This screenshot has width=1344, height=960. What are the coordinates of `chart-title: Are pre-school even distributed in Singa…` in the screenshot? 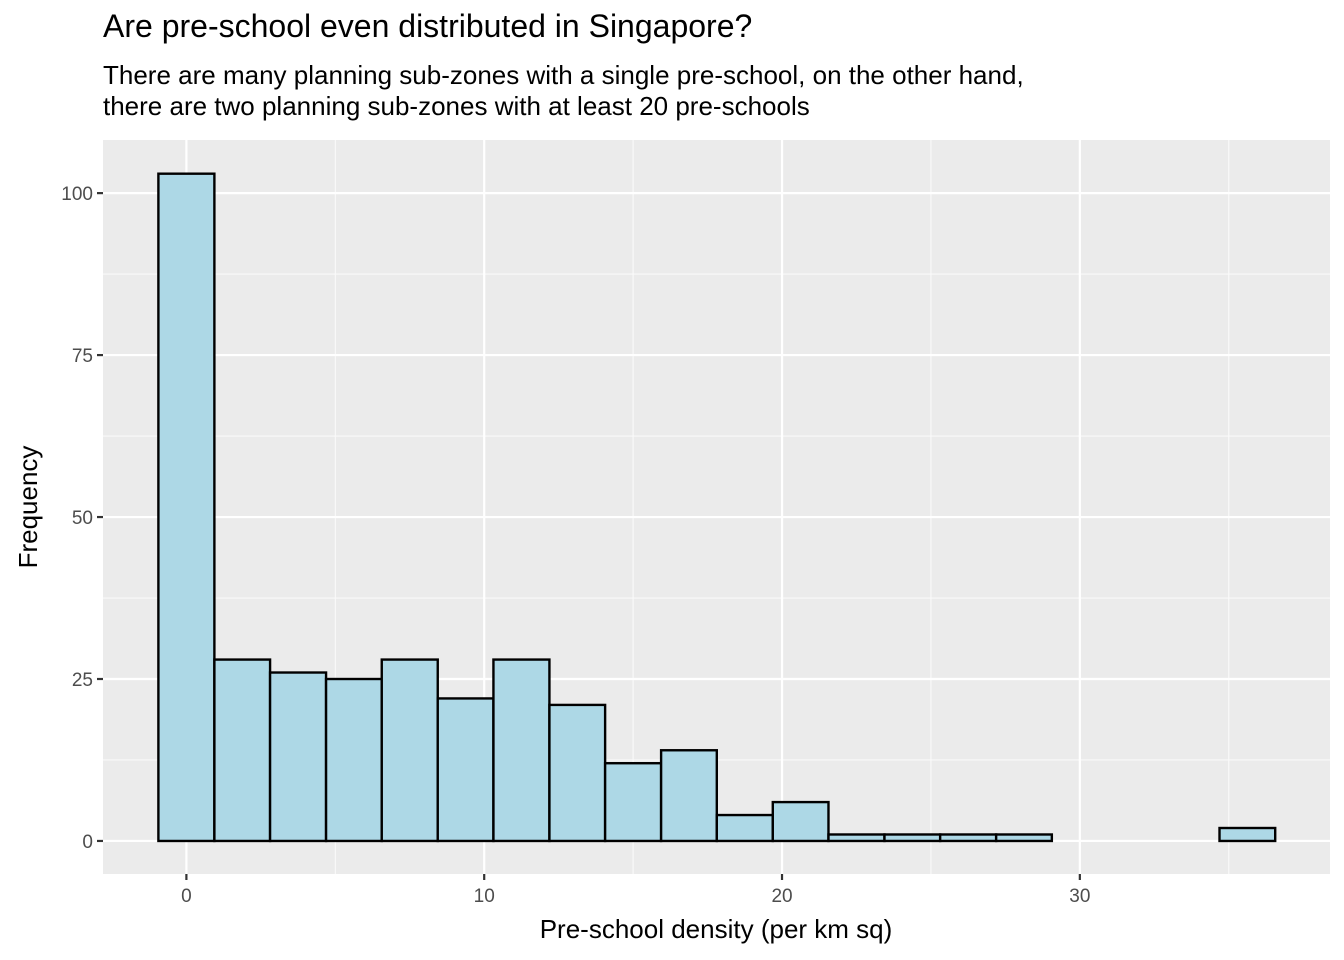 It's located at (428, 26).